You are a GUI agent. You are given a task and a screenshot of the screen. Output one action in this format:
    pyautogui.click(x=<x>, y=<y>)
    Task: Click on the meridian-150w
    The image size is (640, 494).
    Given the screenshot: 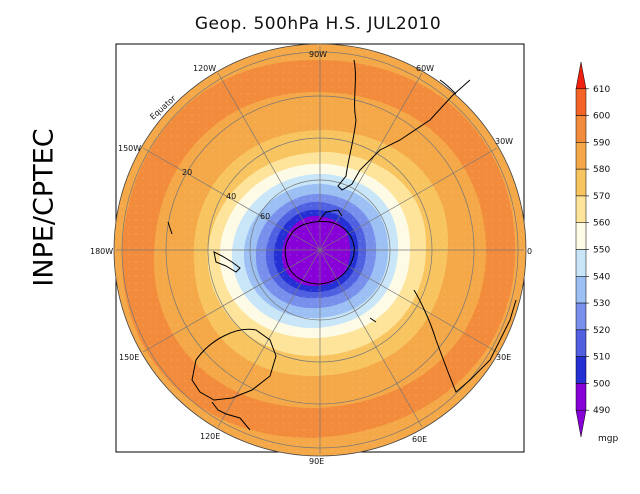 What is the action you would take?
    pyautogui.click(x=231, y=199)
    